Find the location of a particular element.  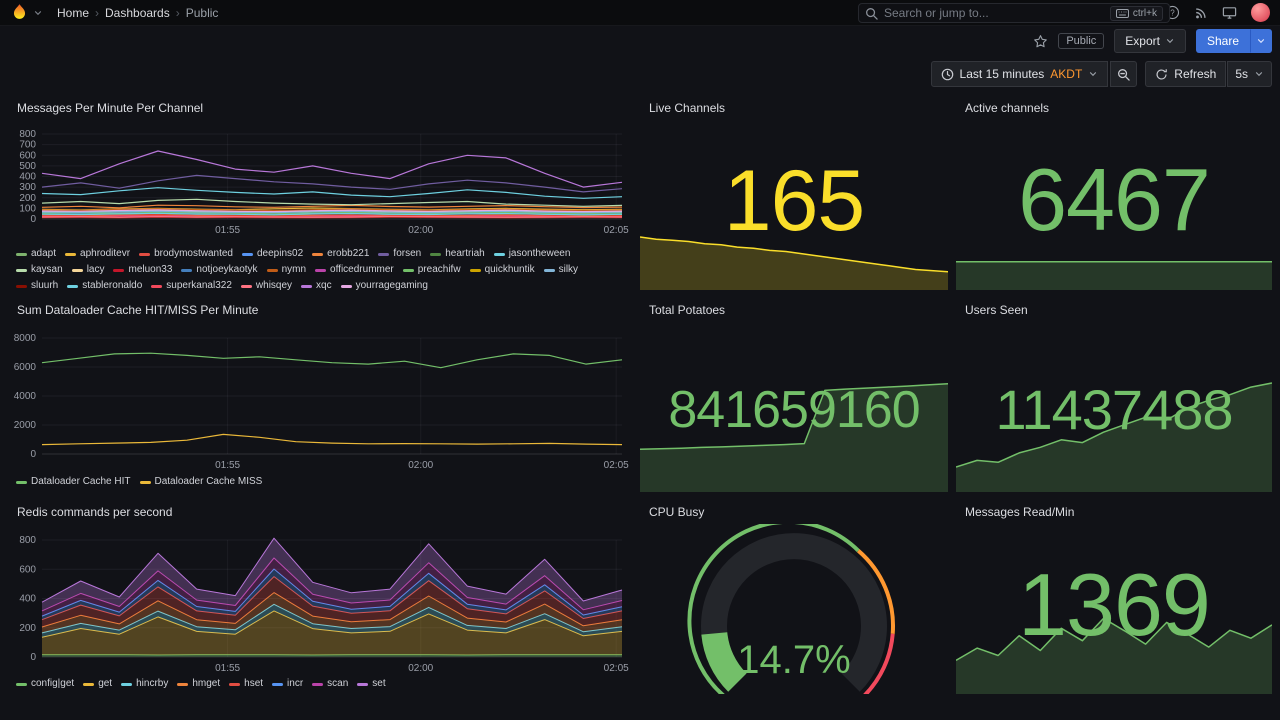

legend-item: scan is located at coordinates (330, 684).